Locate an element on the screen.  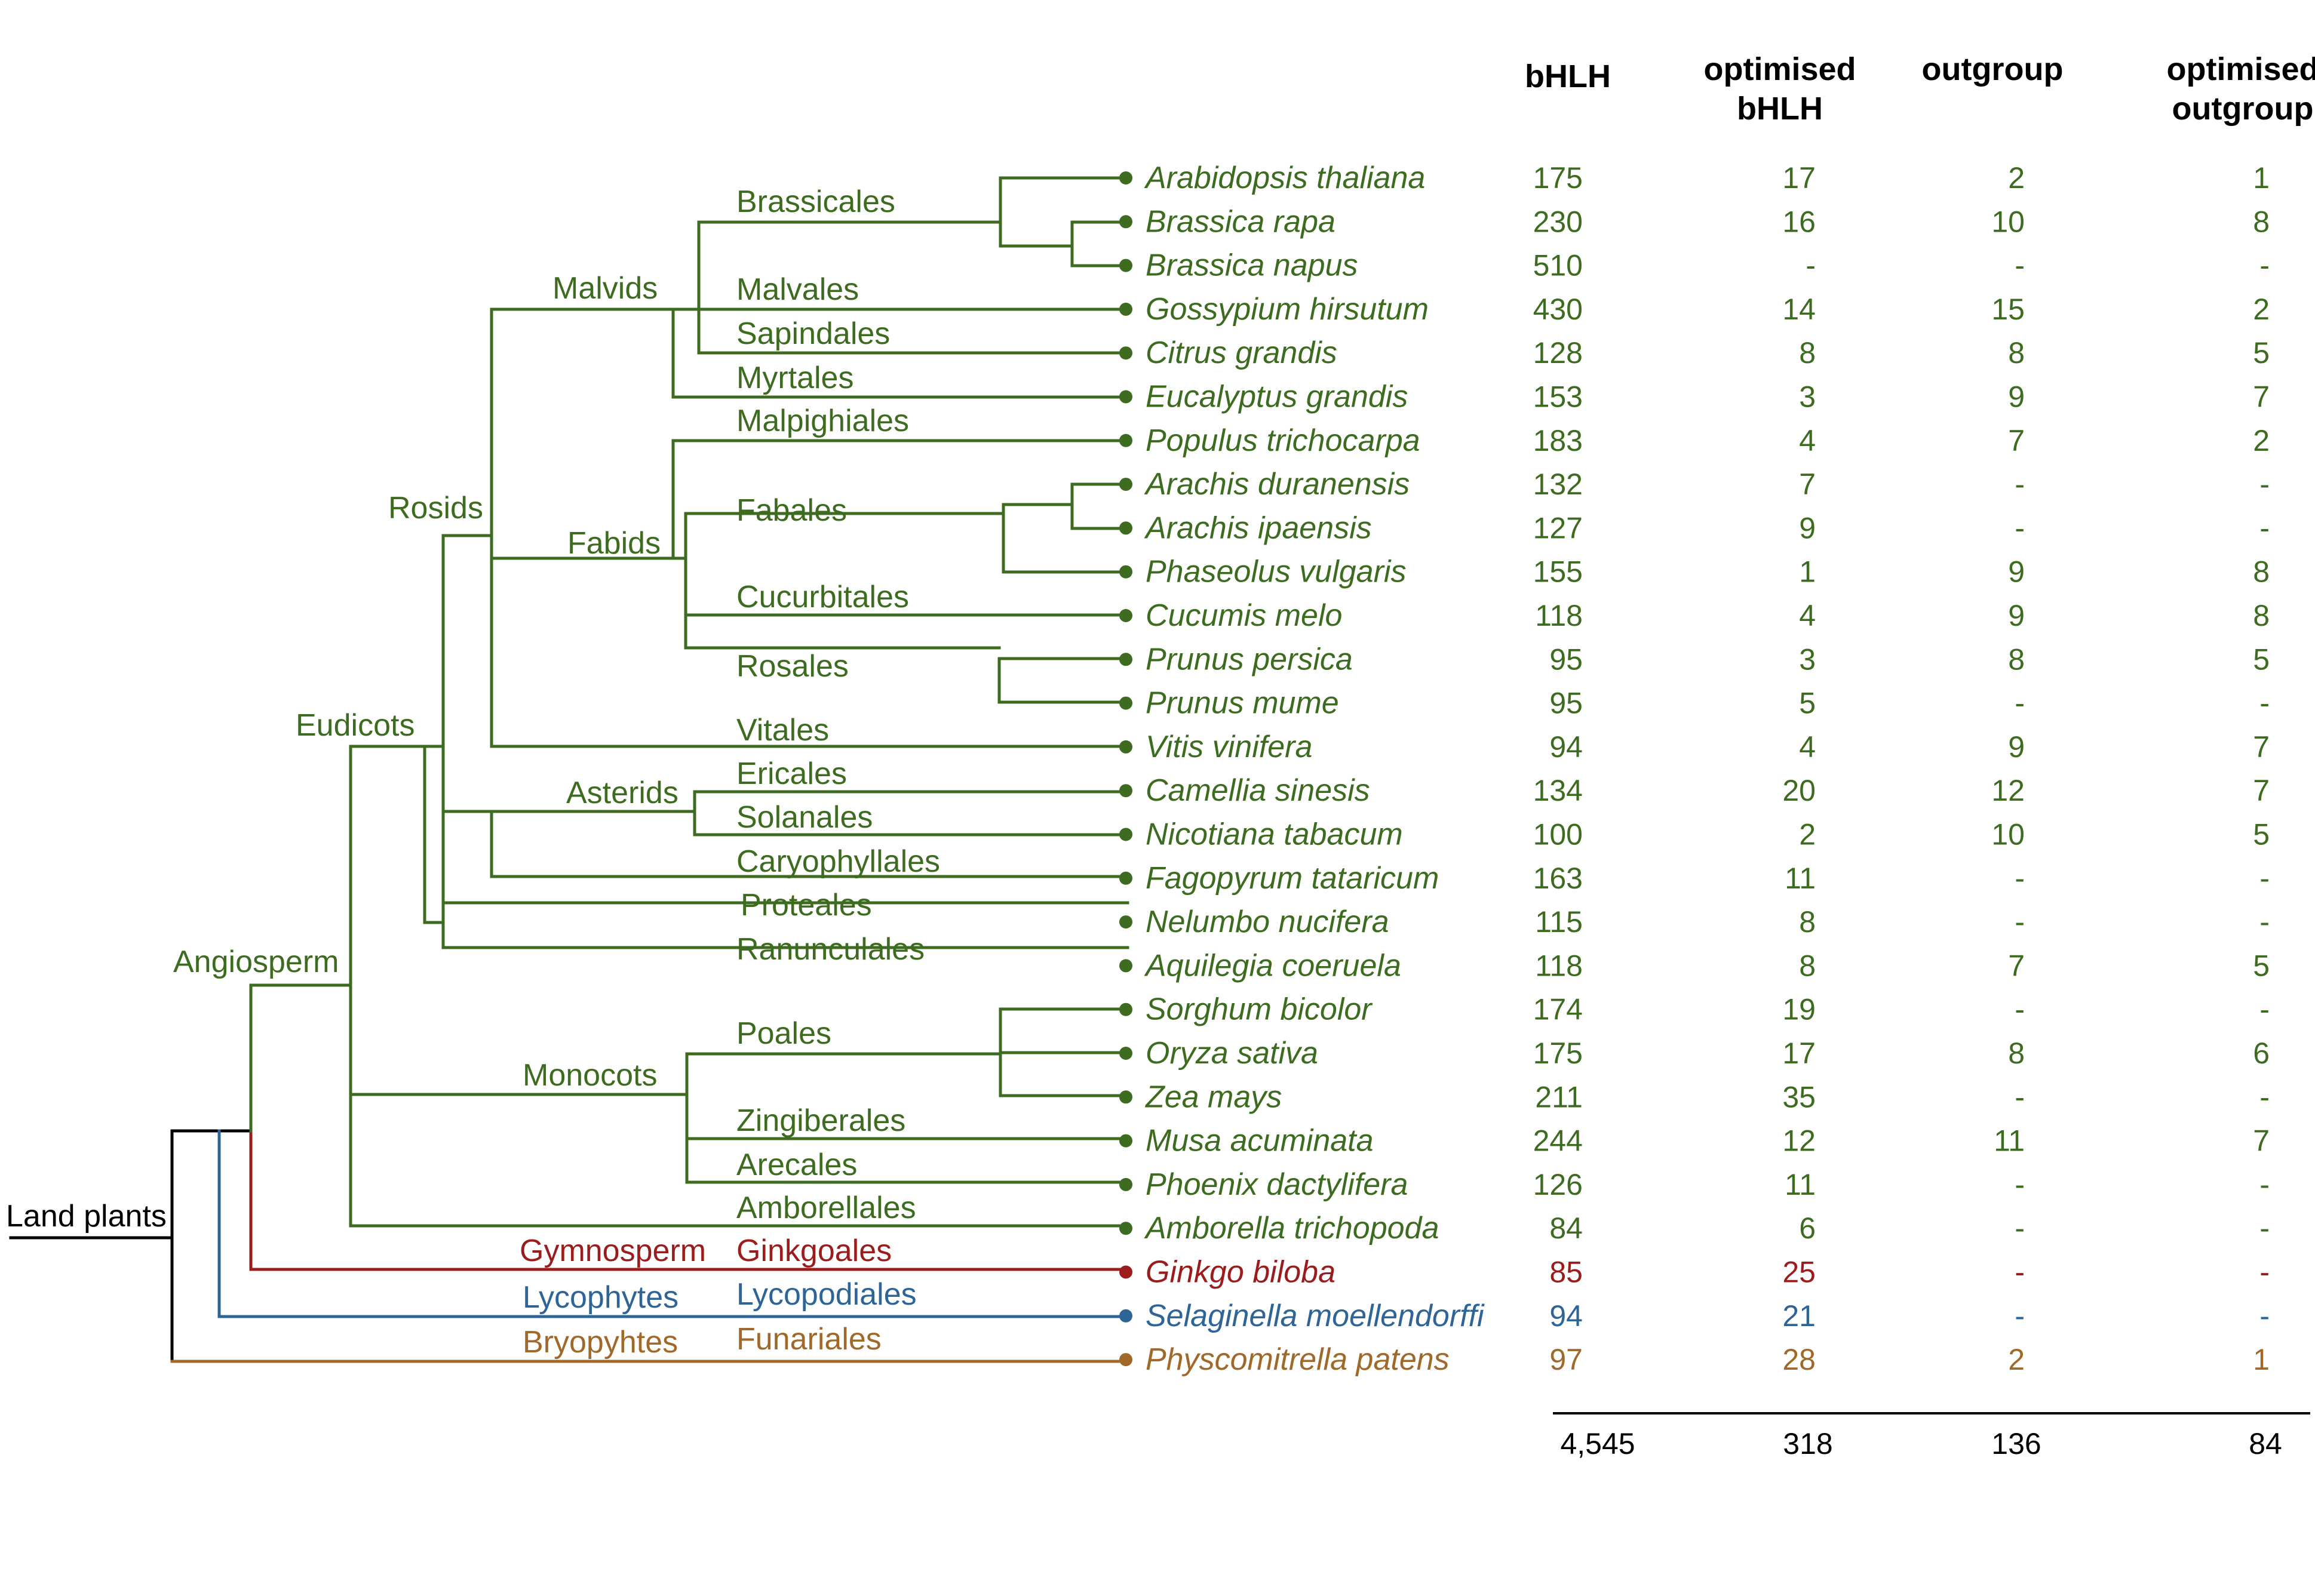
cell-outgroup: 12 is located at coordinates (2008, 790).